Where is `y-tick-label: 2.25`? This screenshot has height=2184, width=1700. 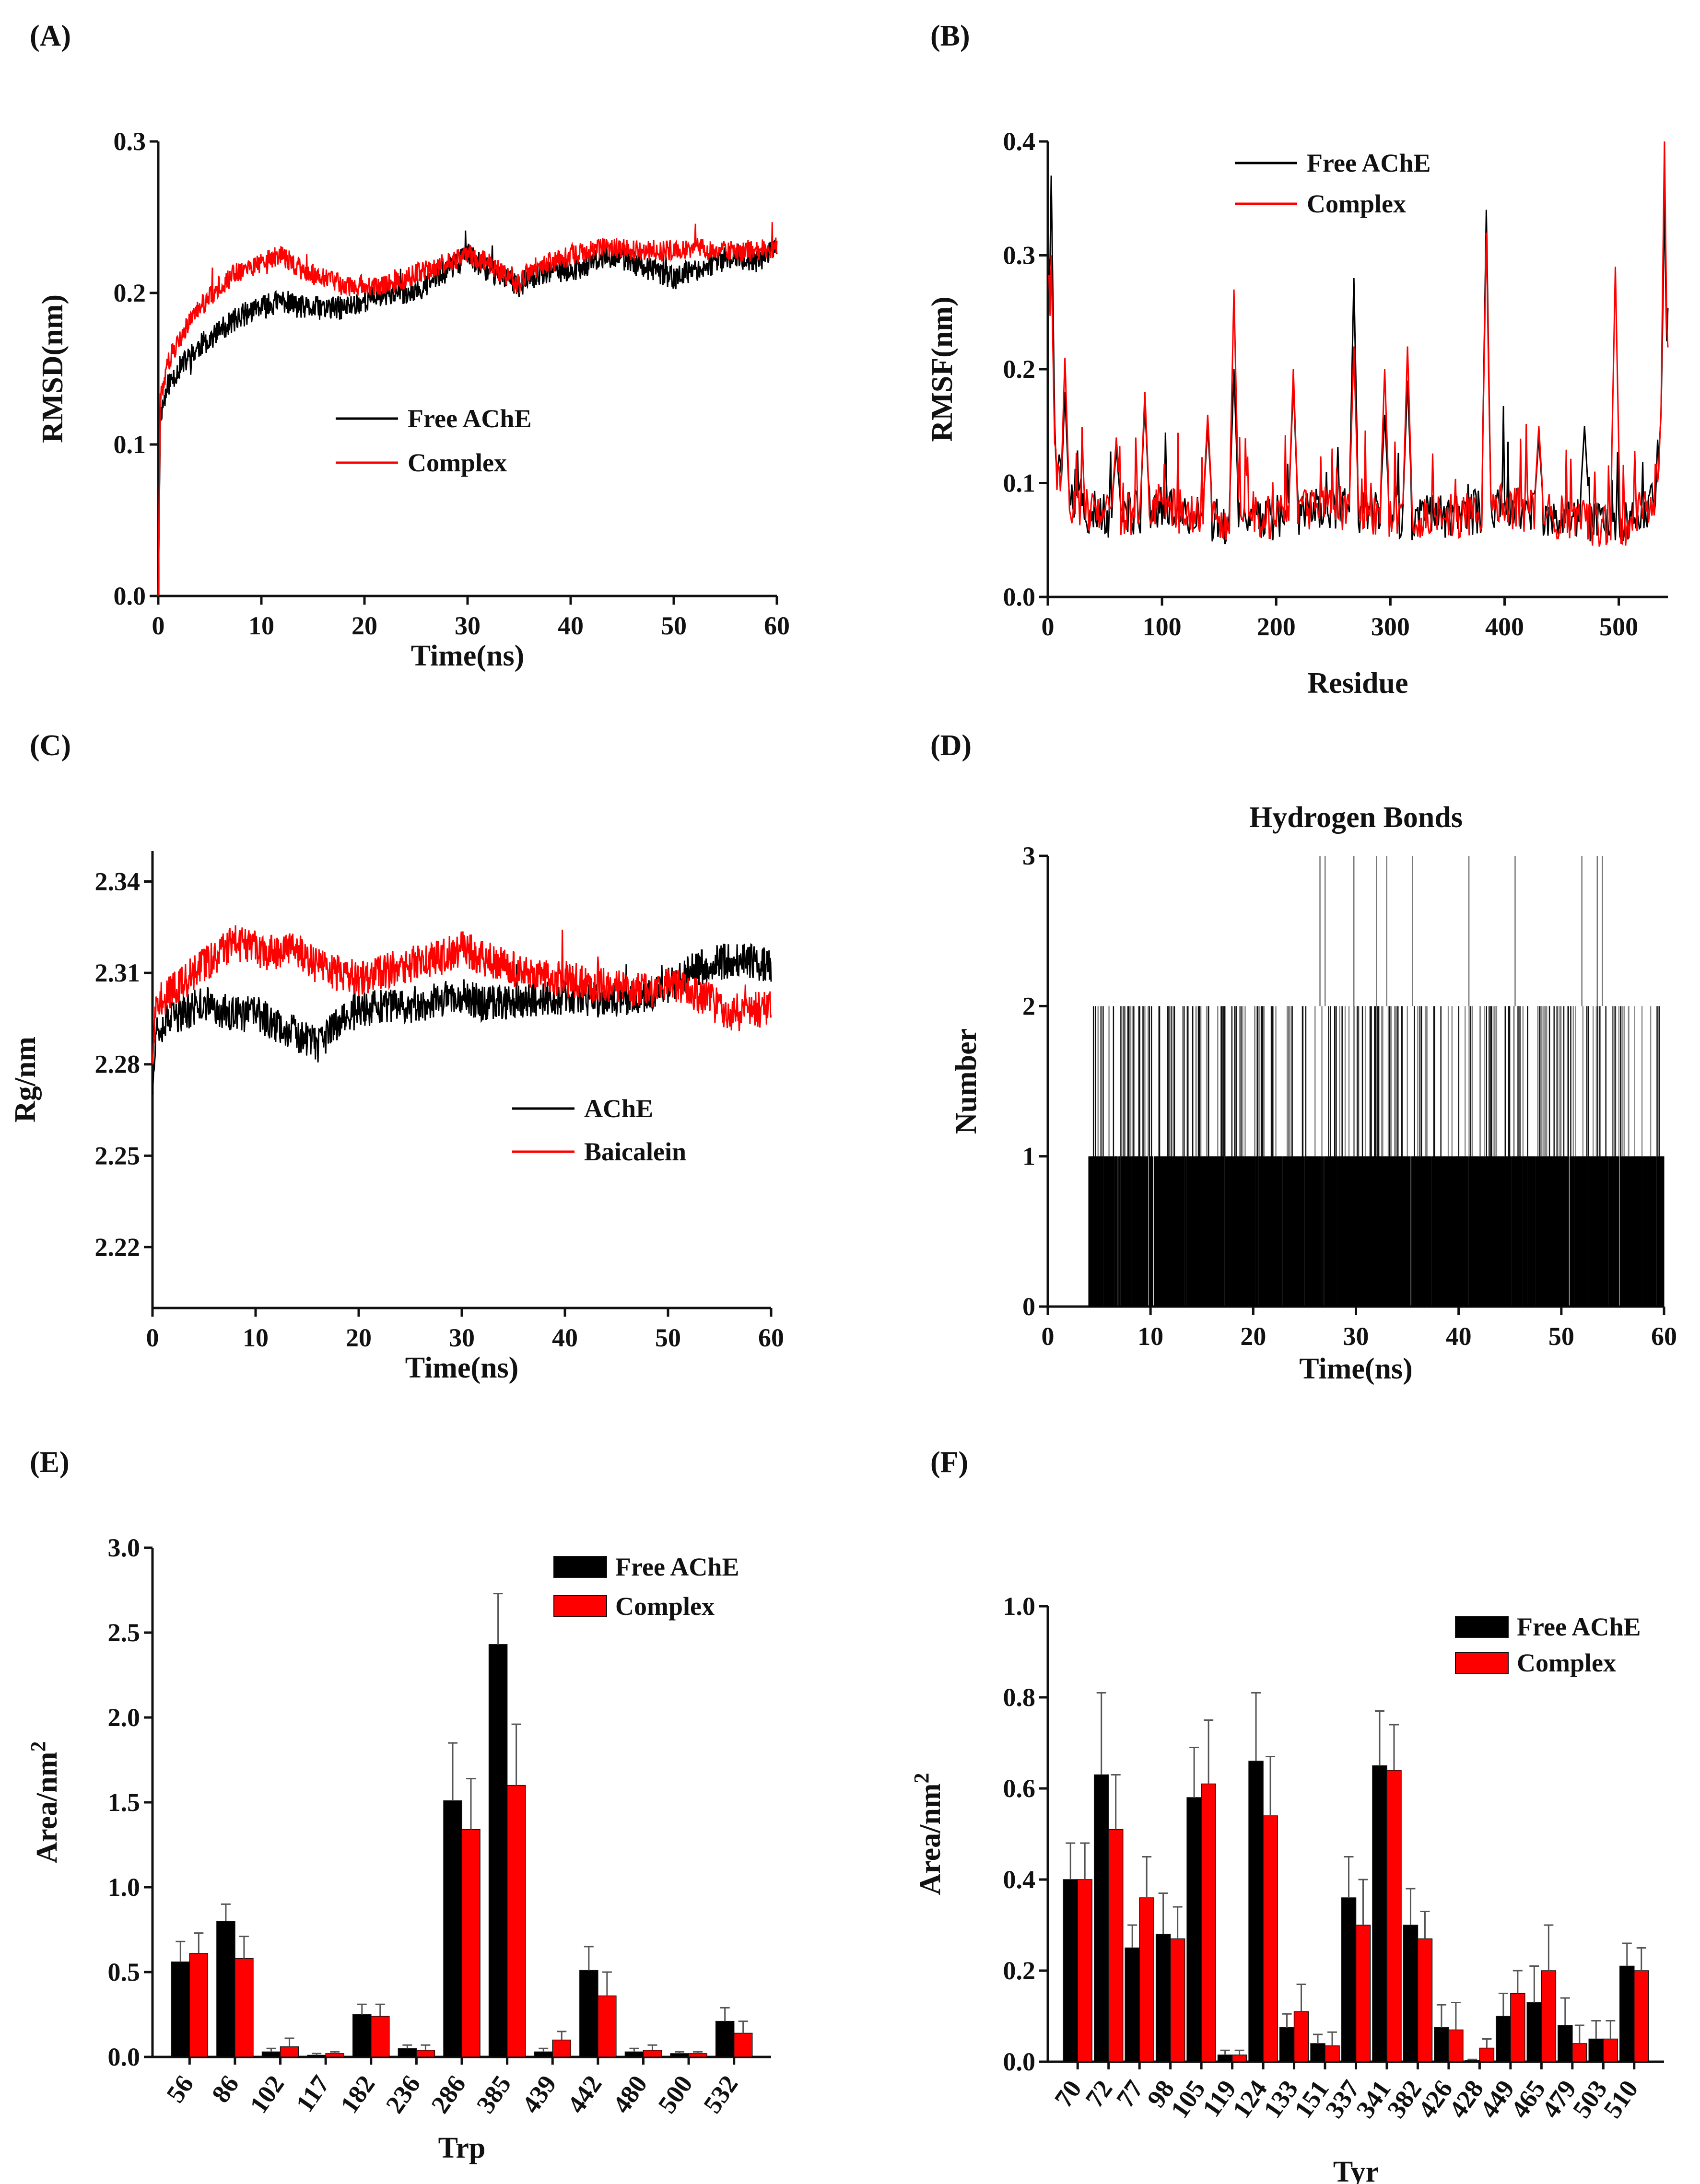 y-tick-label: 2.25 is located at coordinates (118, 1155).